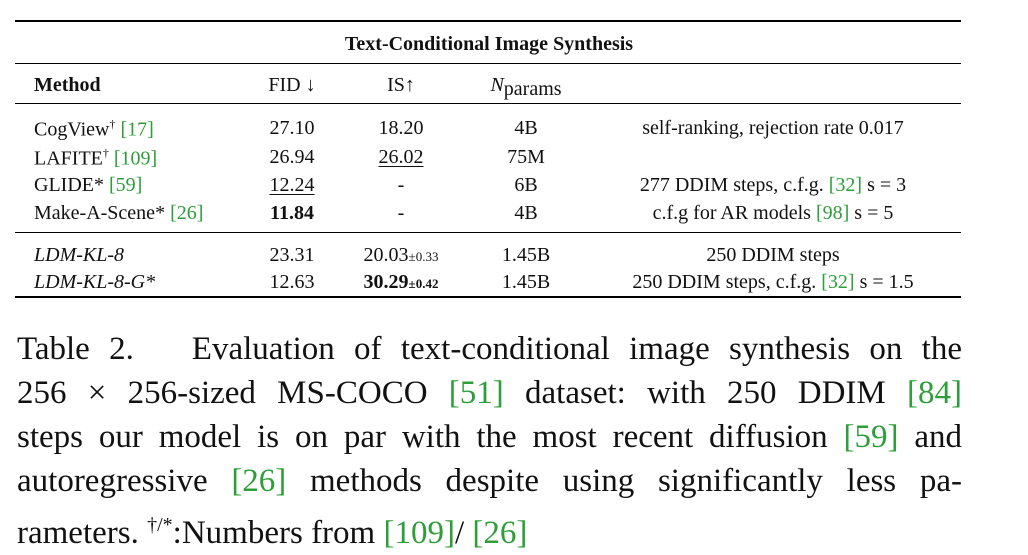 Image resolution: width=1028 pixels, height=555 pixels. Describe the element at coordinates (488, 103) in the screenshot. I see `table-header-rule` at that location.